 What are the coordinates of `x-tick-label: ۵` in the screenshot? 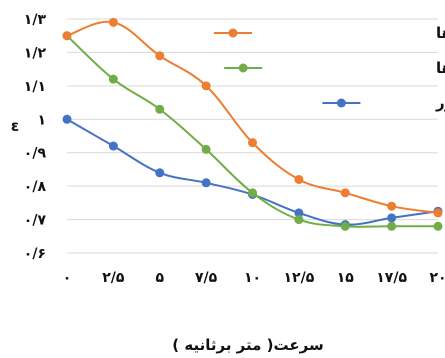 It's located at (159, 278).